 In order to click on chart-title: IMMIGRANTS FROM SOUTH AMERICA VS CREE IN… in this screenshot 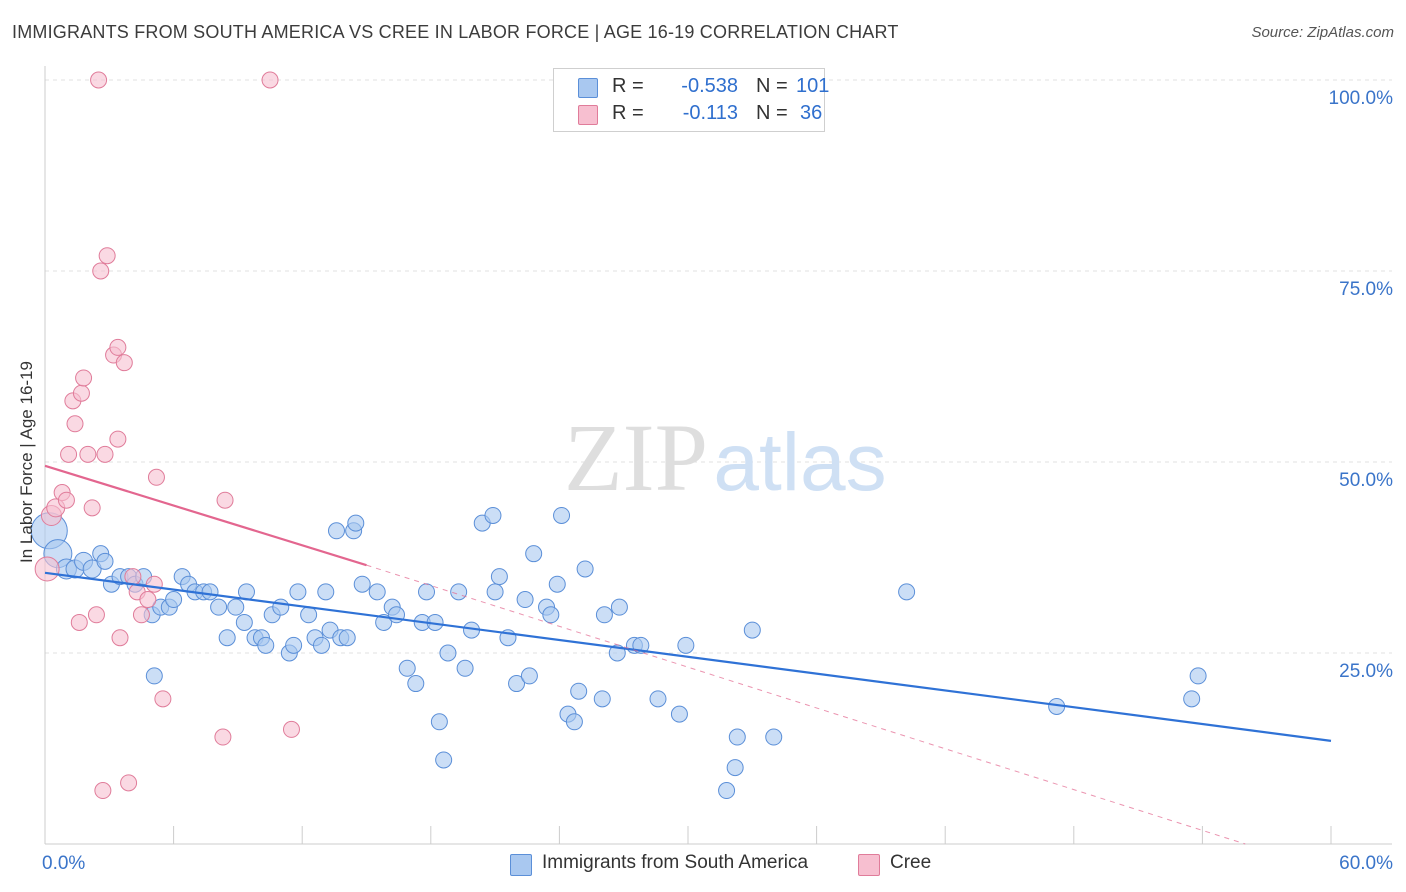, I will do `click(455, 32)`.